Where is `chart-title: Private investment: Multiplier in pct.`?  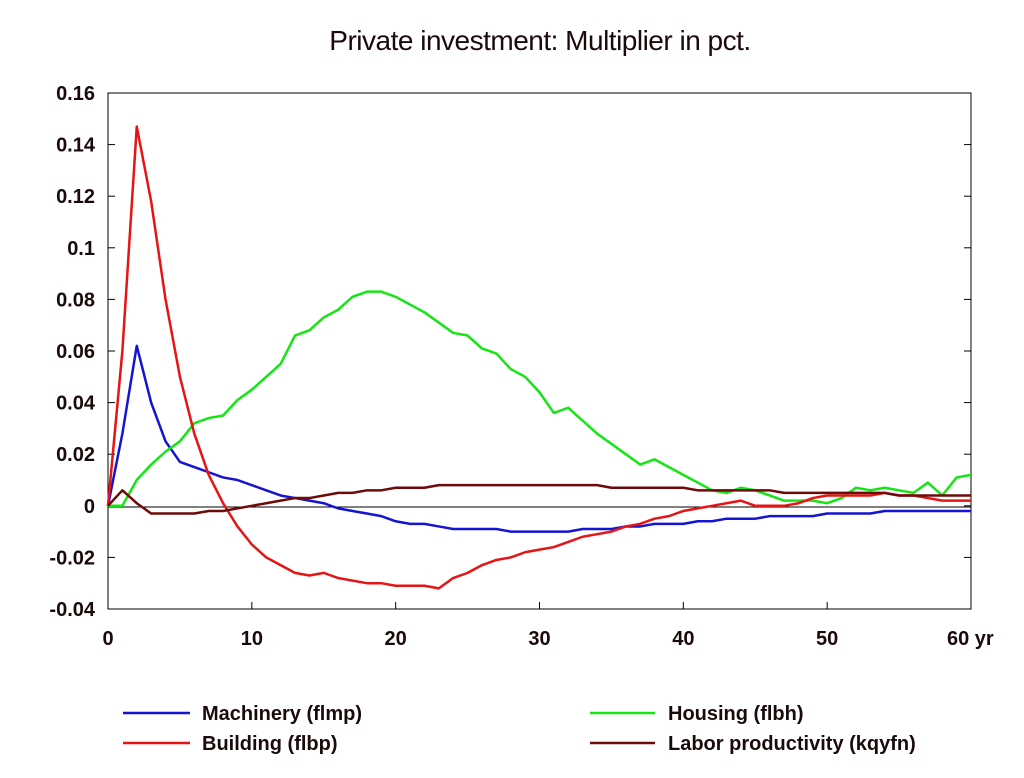
chart-title: Private investment: Multiplier in pct. is located at coordinates (539, 40).